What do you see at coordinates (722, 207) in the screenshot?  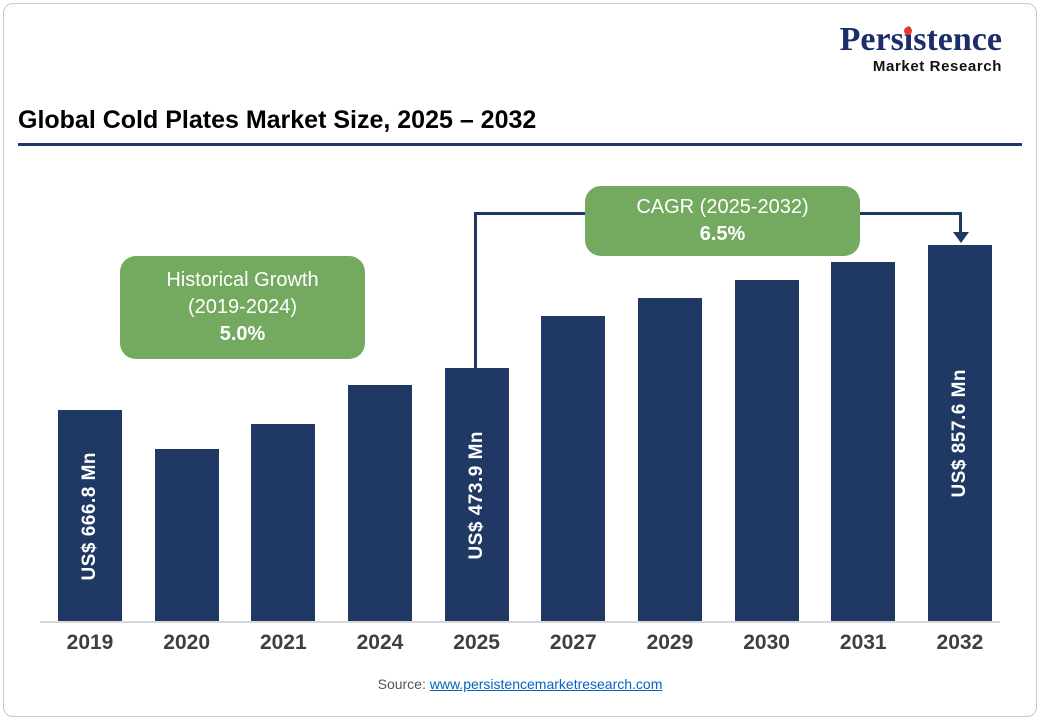 I see `callout-cagr-line1: CAGR (2025-2032)` at bounding box center [722, 207].